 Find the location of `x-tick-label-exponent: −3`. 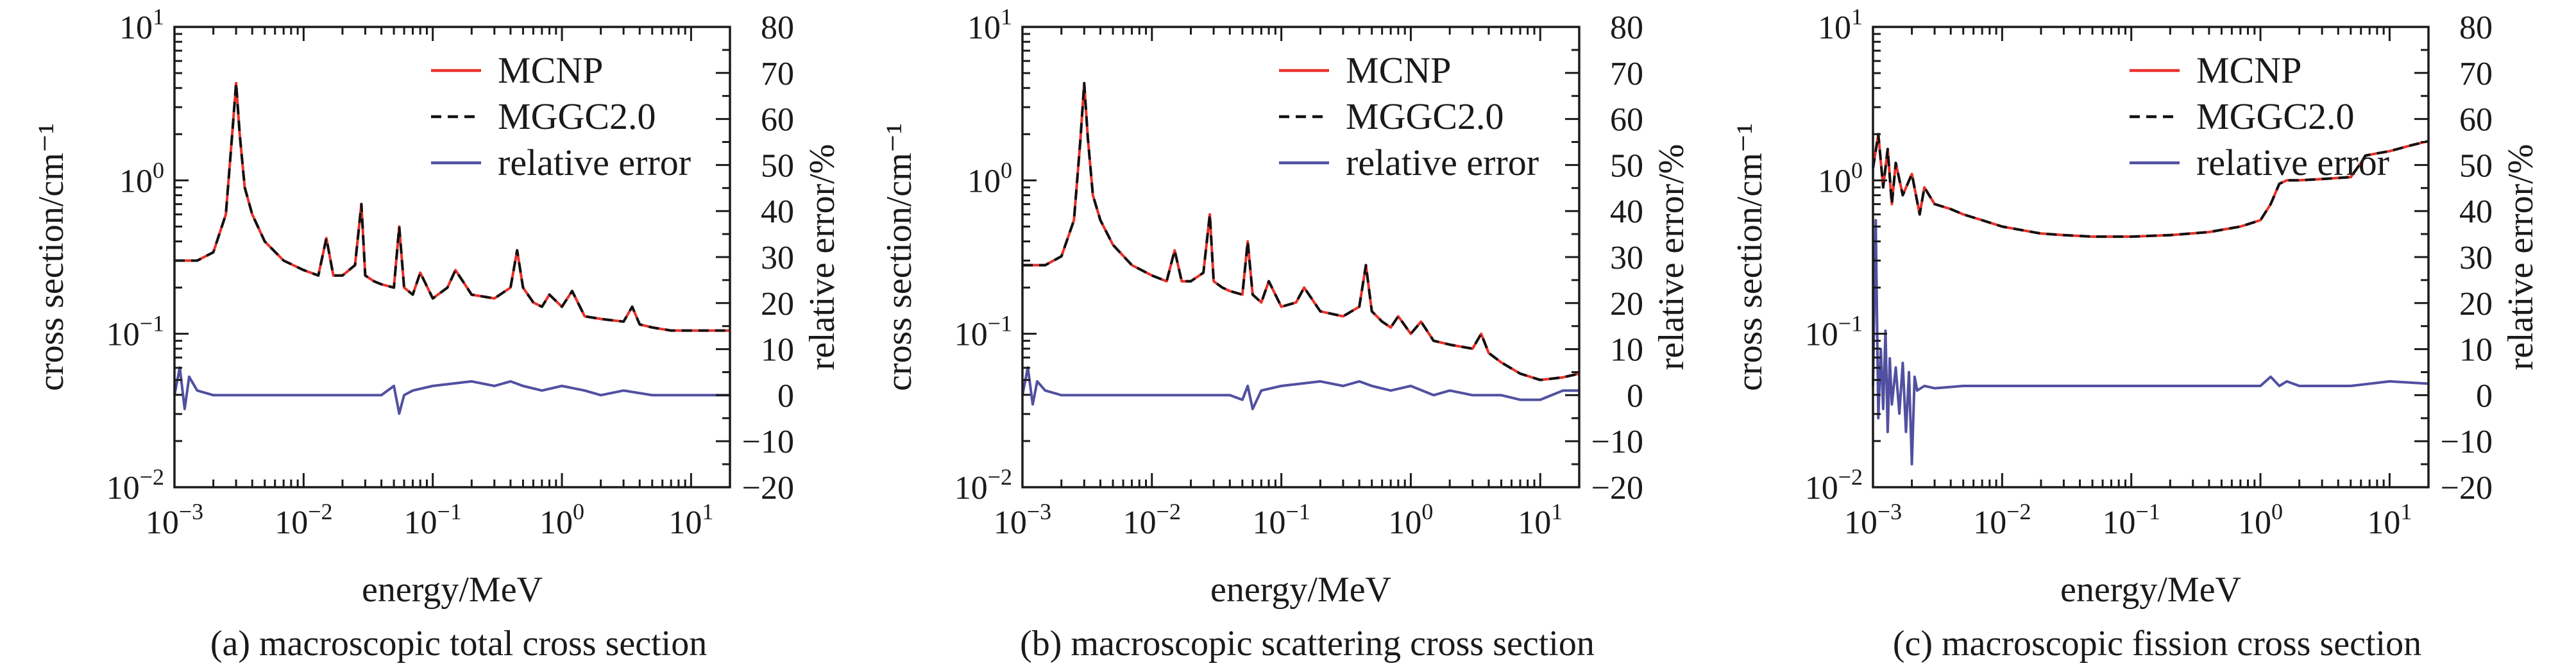

x-tick-label-exponent: −3 is located at coordinates (1039, 512).